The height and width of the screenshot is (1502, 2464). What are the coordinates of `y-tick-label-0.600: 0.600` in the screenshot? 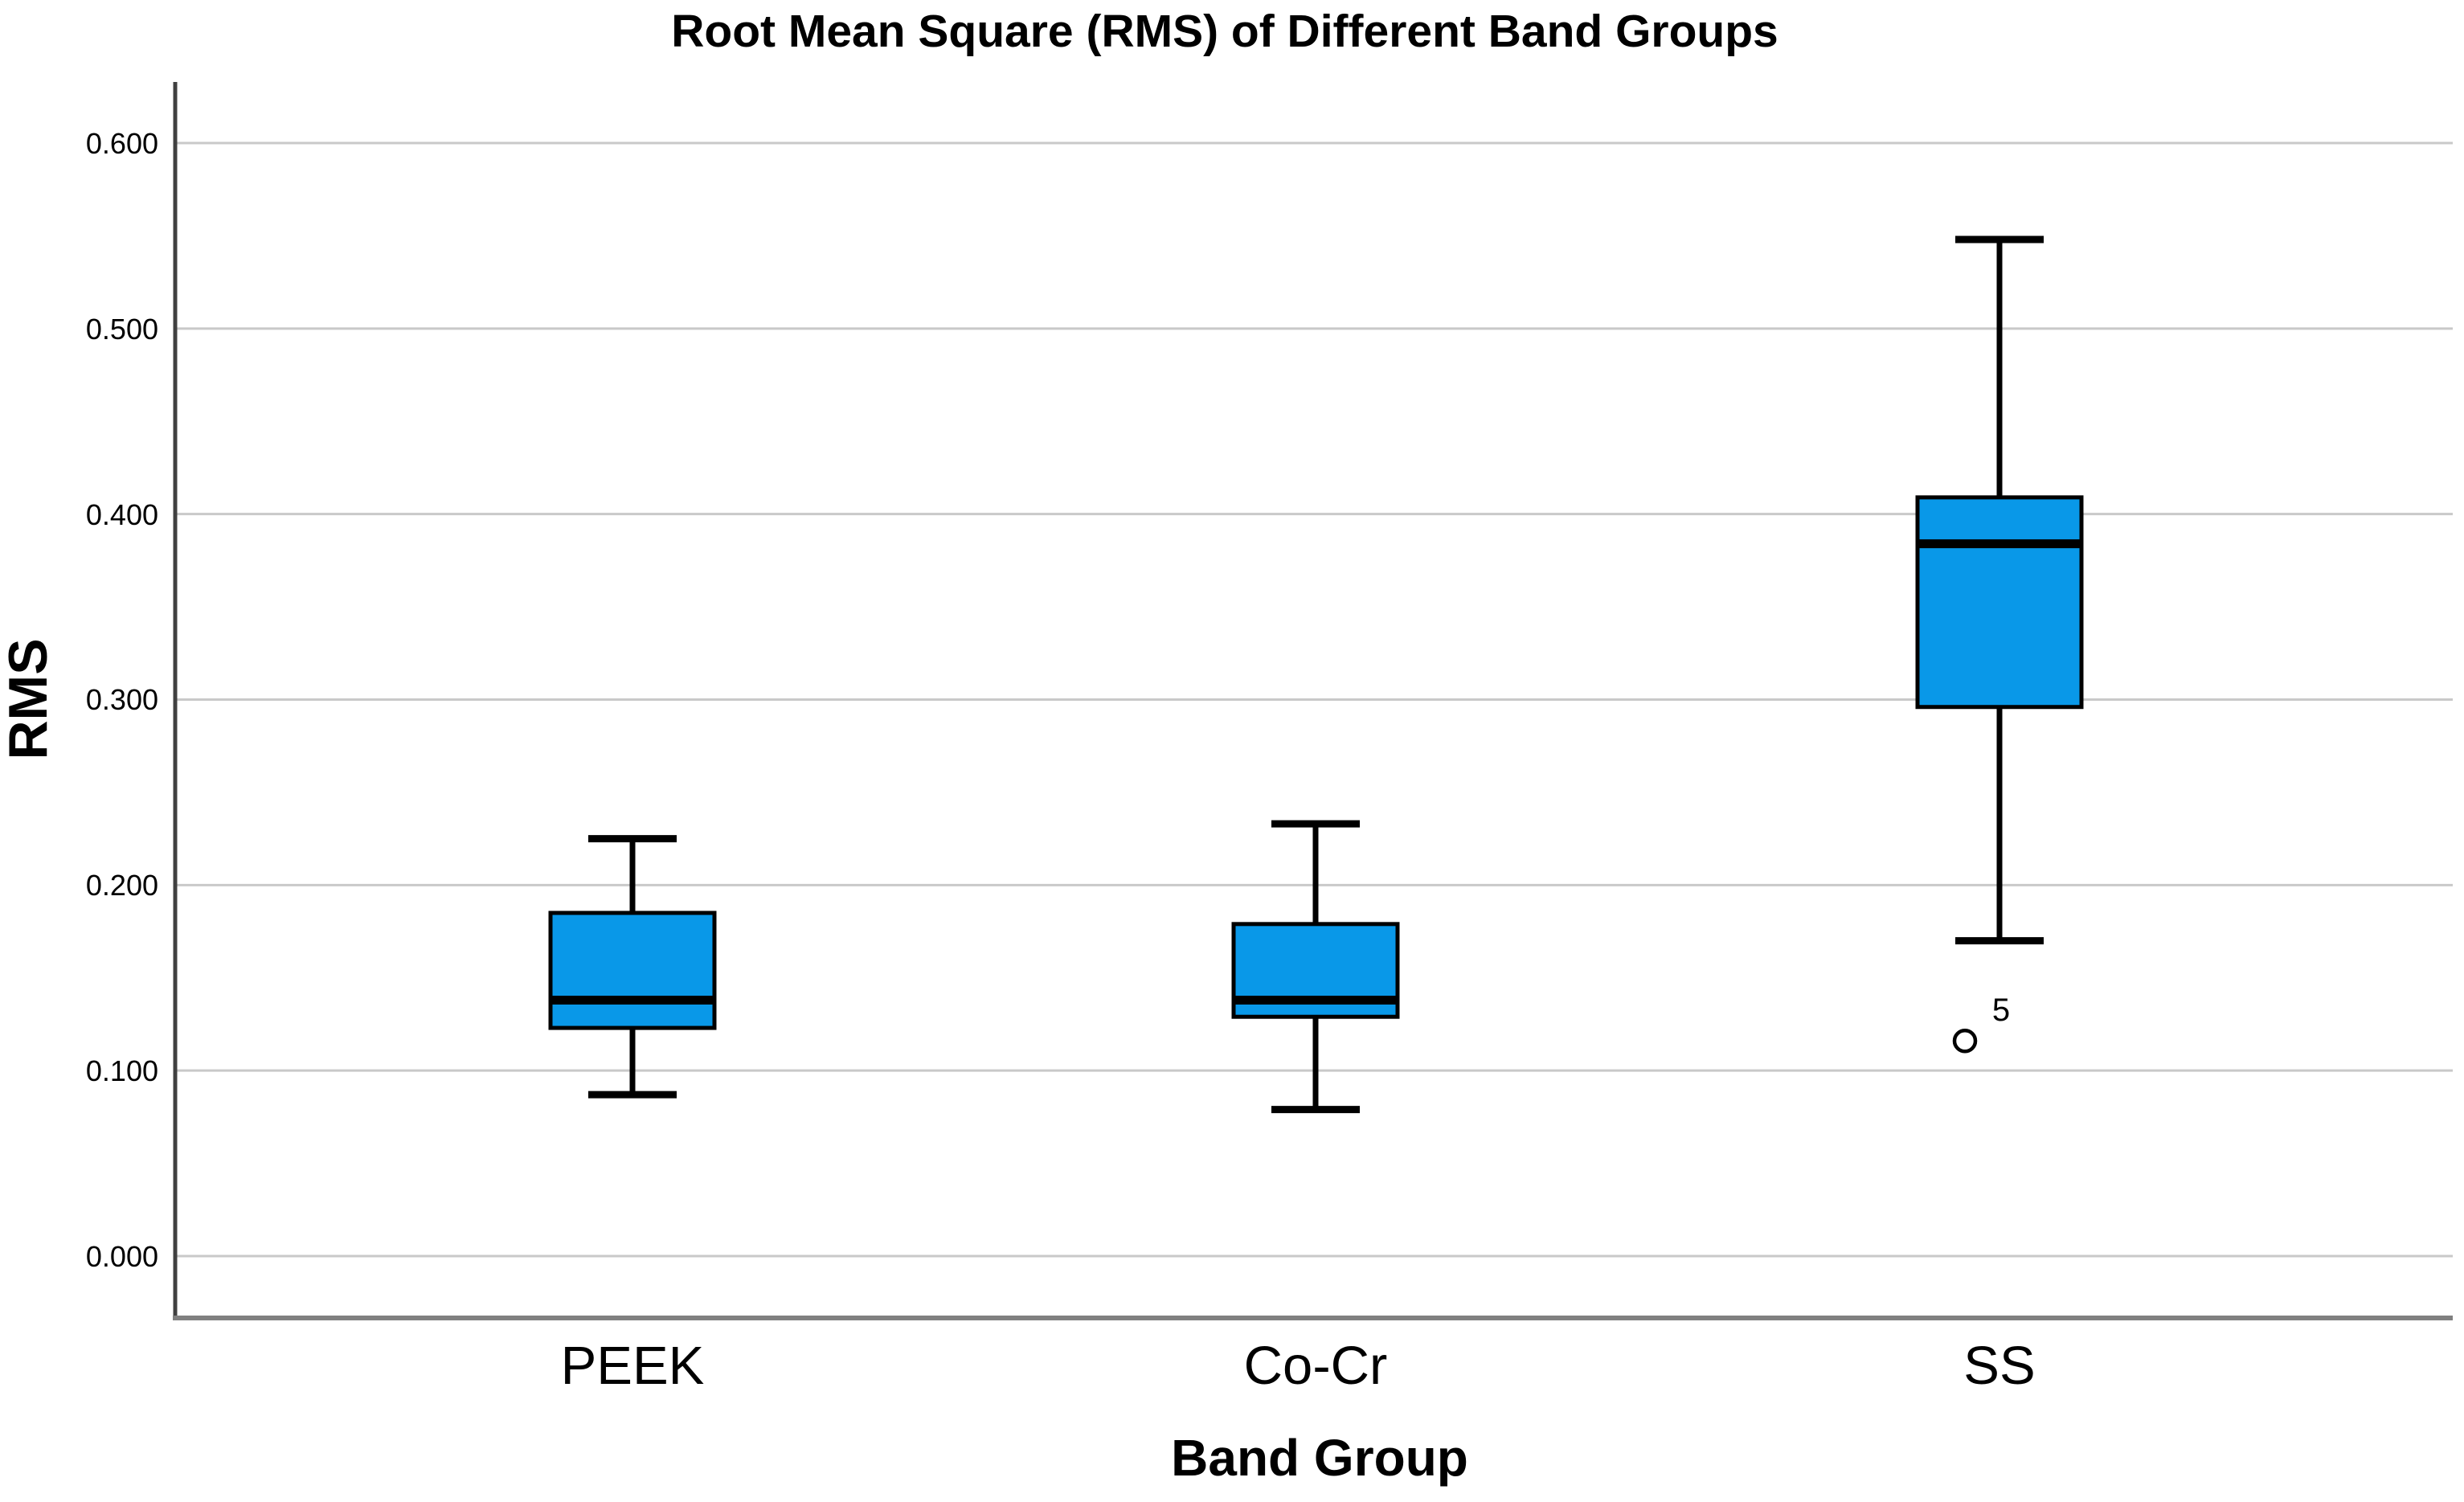 It's located at (122, 143).